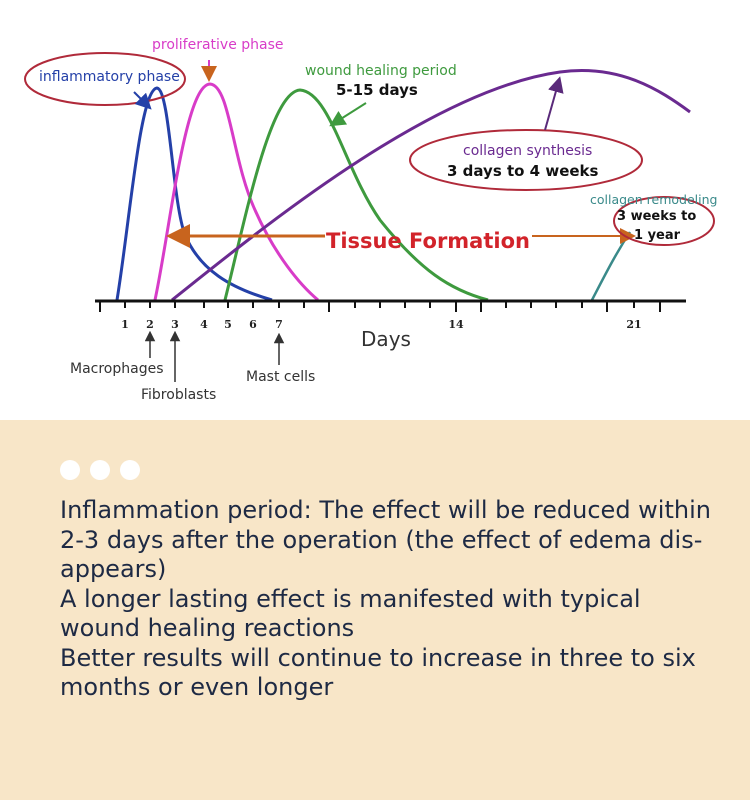 This screenshot has height=800, width=750. Describe the element at coordinates (236, 192) in the screenshot. I see `proliferative-curve` at that location.